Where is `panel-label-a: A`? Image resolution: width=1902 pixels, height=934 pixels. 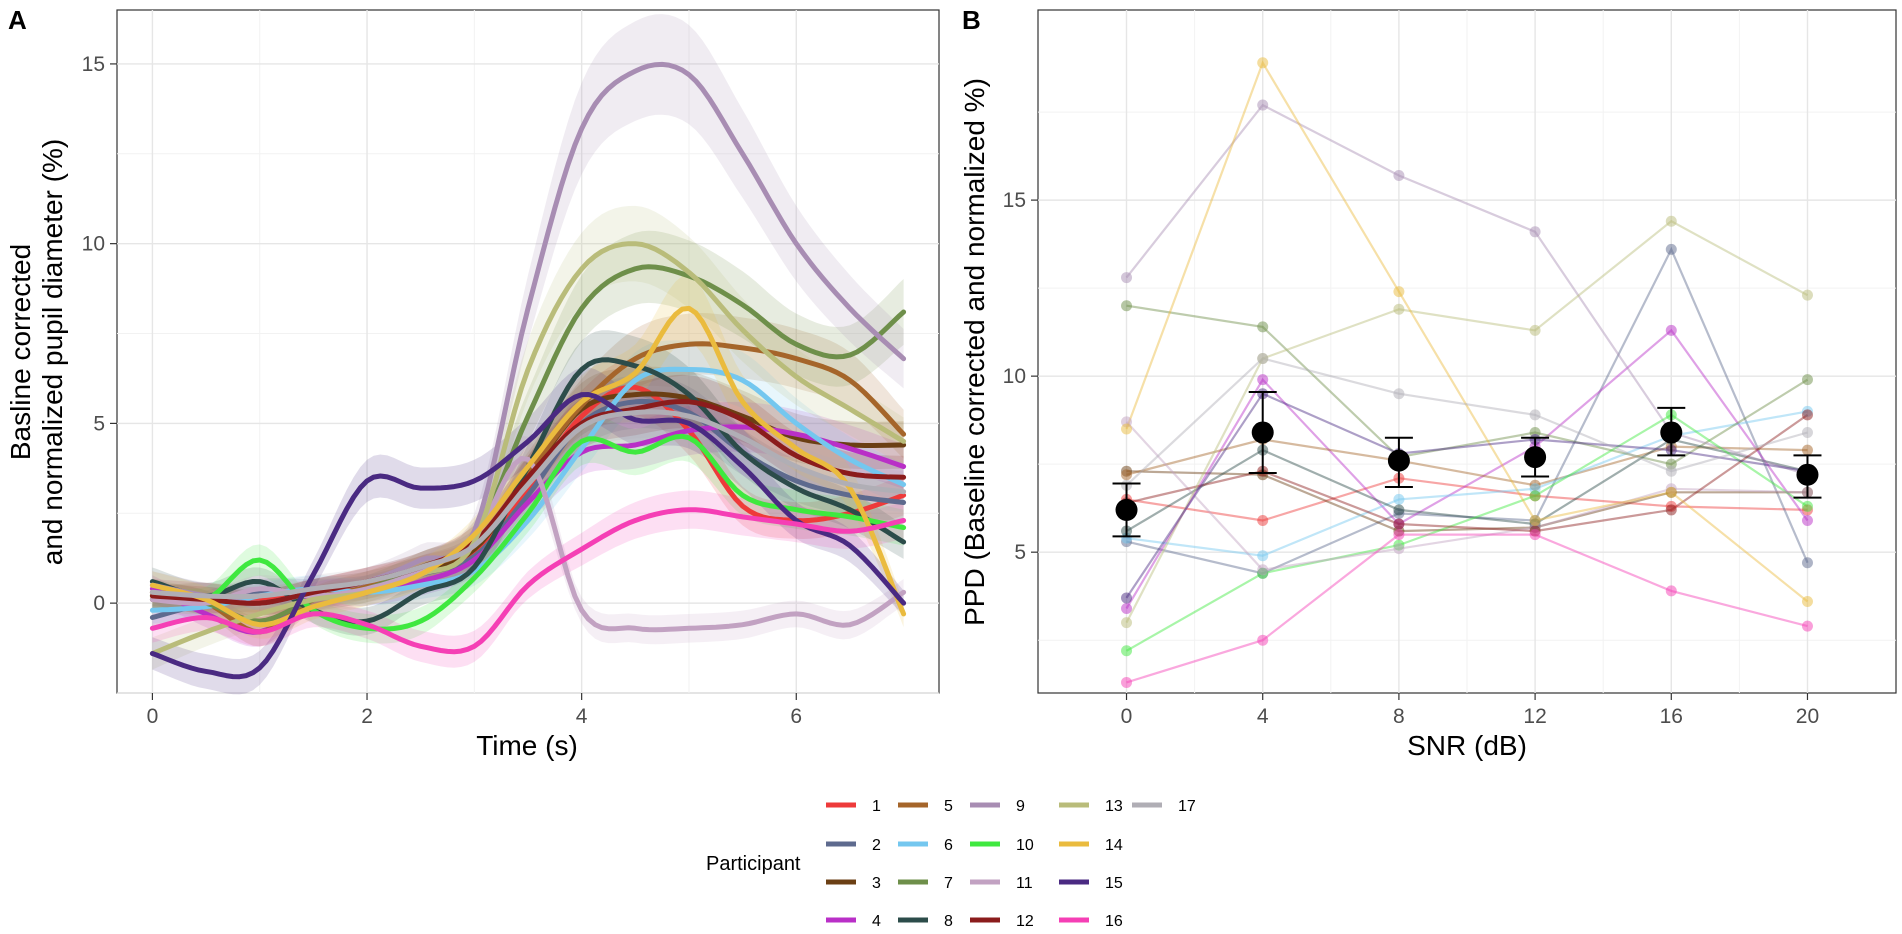
panel-label-a: A is located at coordinates (17, 20).